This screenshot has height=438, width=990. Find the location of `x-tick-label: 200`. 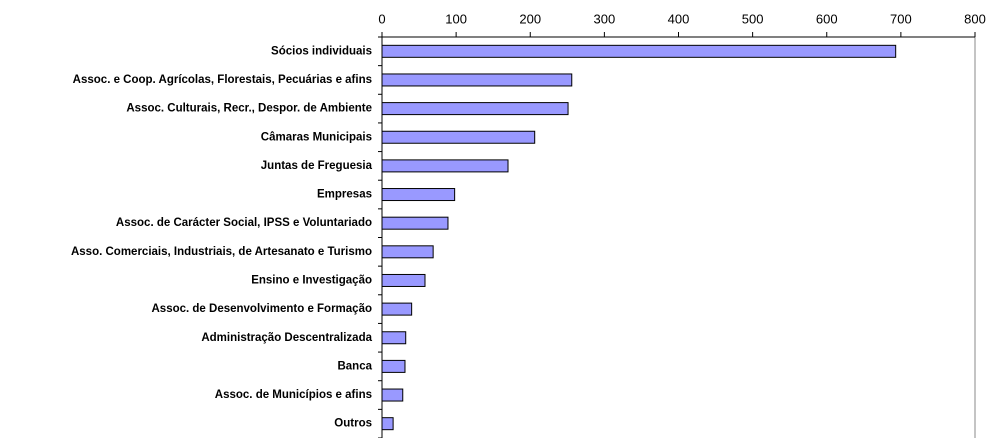

x-tick-label: 200 is located at coordinates (530, 18).